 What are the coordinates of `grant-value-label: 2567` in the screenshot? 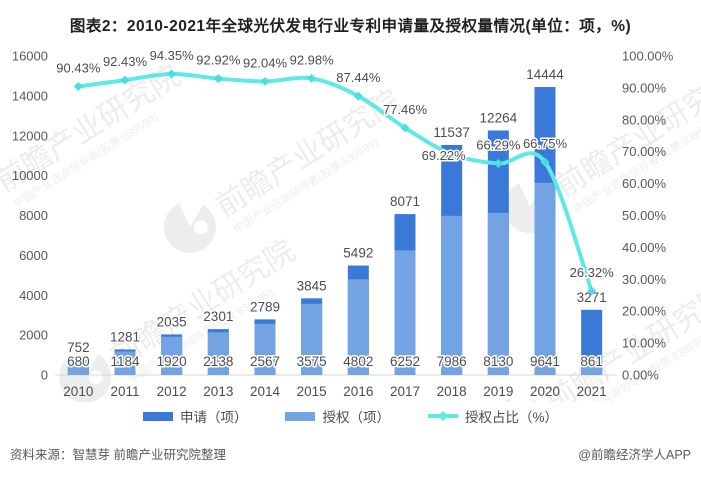 It's located at (265, 361).